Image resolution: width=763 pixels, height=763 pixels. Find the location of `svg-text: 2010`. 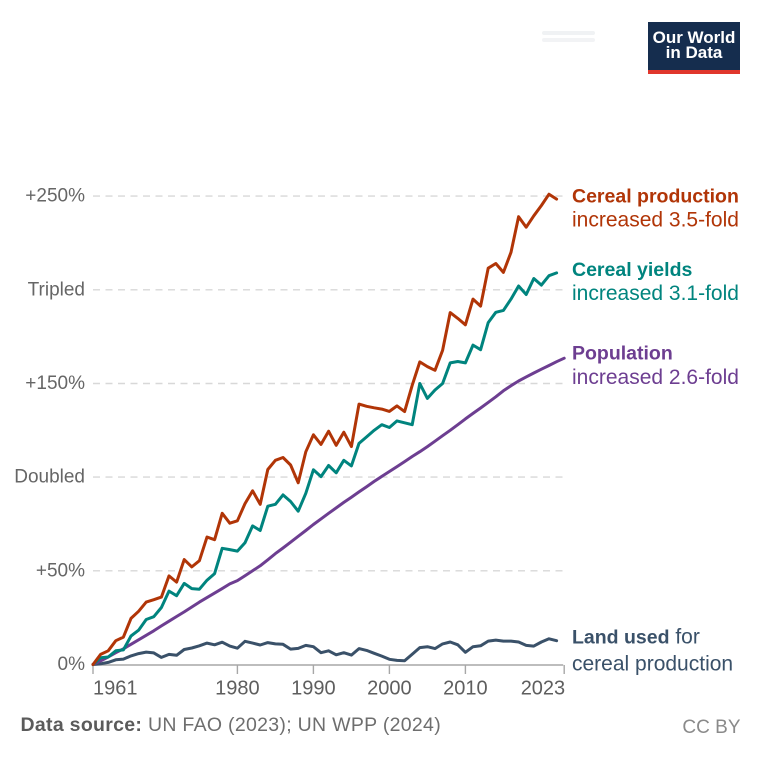

svg-text: 2010 is located at coordinates (465, 689).